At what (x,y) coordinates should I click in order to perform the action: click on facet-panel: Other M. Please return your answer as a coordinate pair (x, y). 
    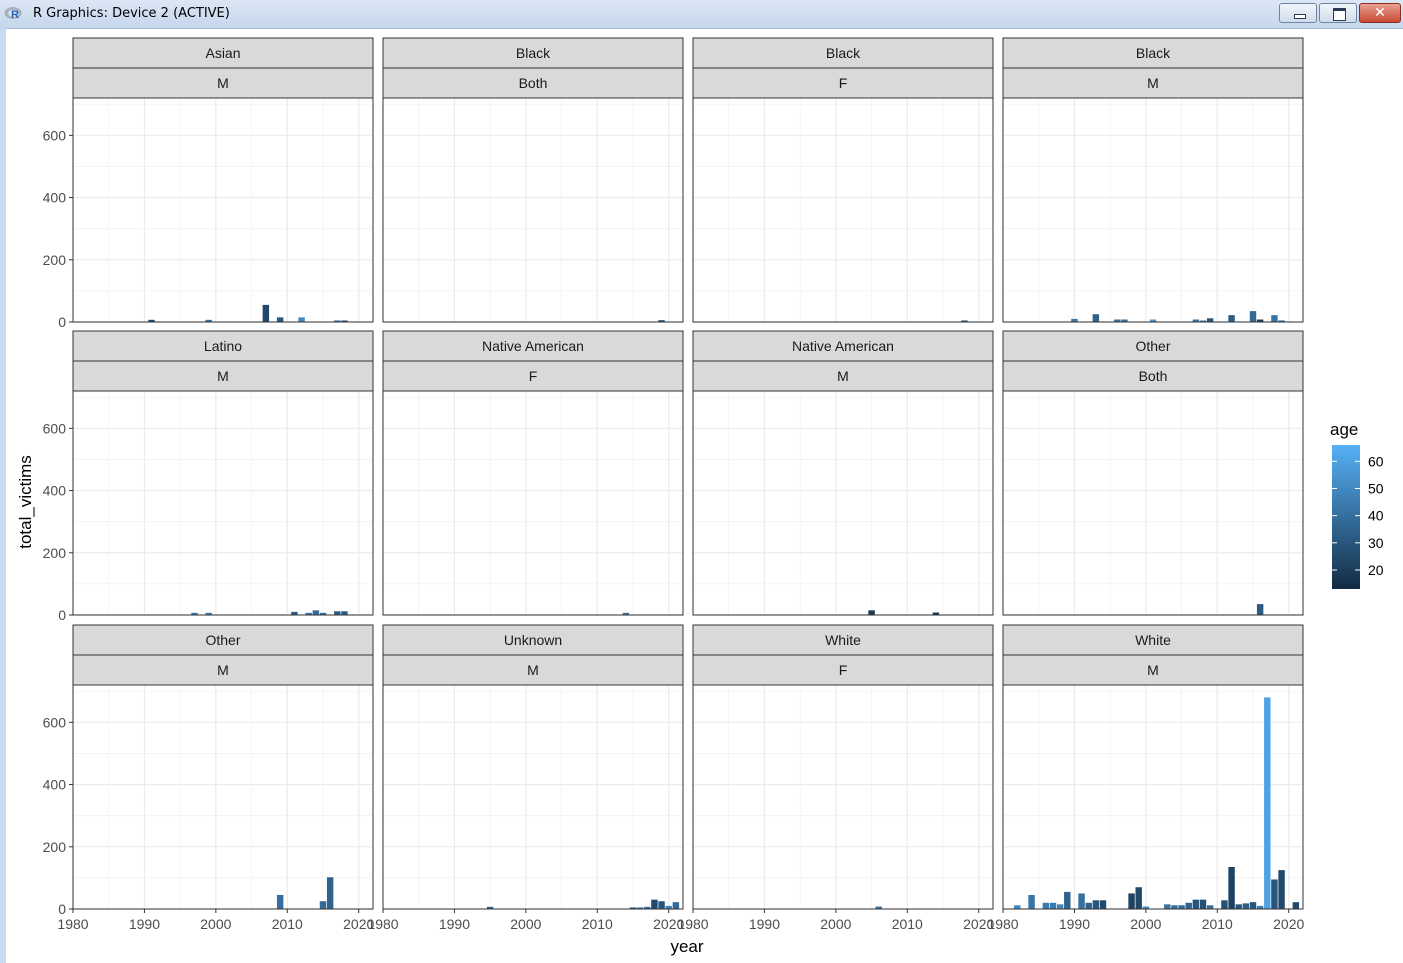
    Looking at the image, I should click on (223, 767).